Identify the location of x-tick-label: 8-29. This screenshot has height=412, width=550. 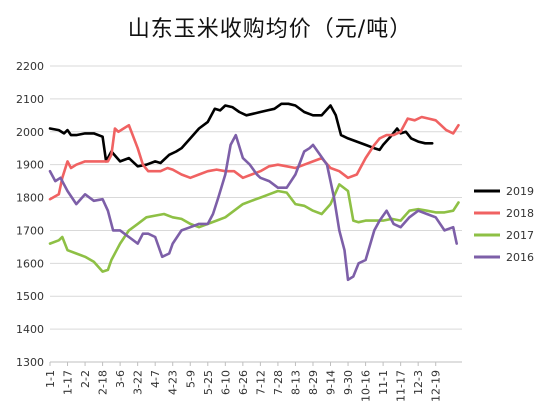
(313, 382).